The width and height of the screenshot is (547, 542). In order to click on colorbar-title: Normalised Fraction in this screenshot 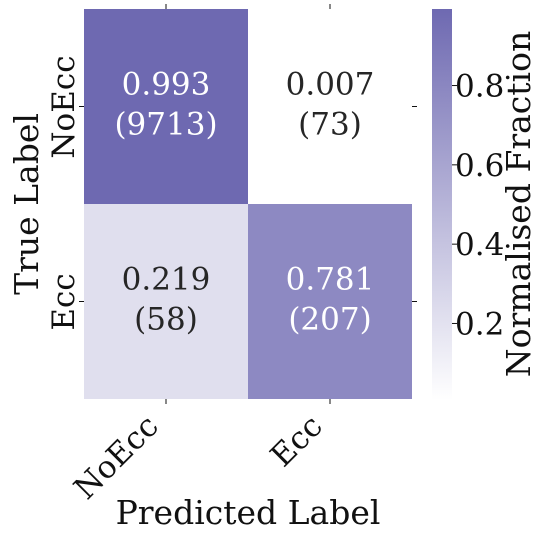, I will do `click(518, 204)`.